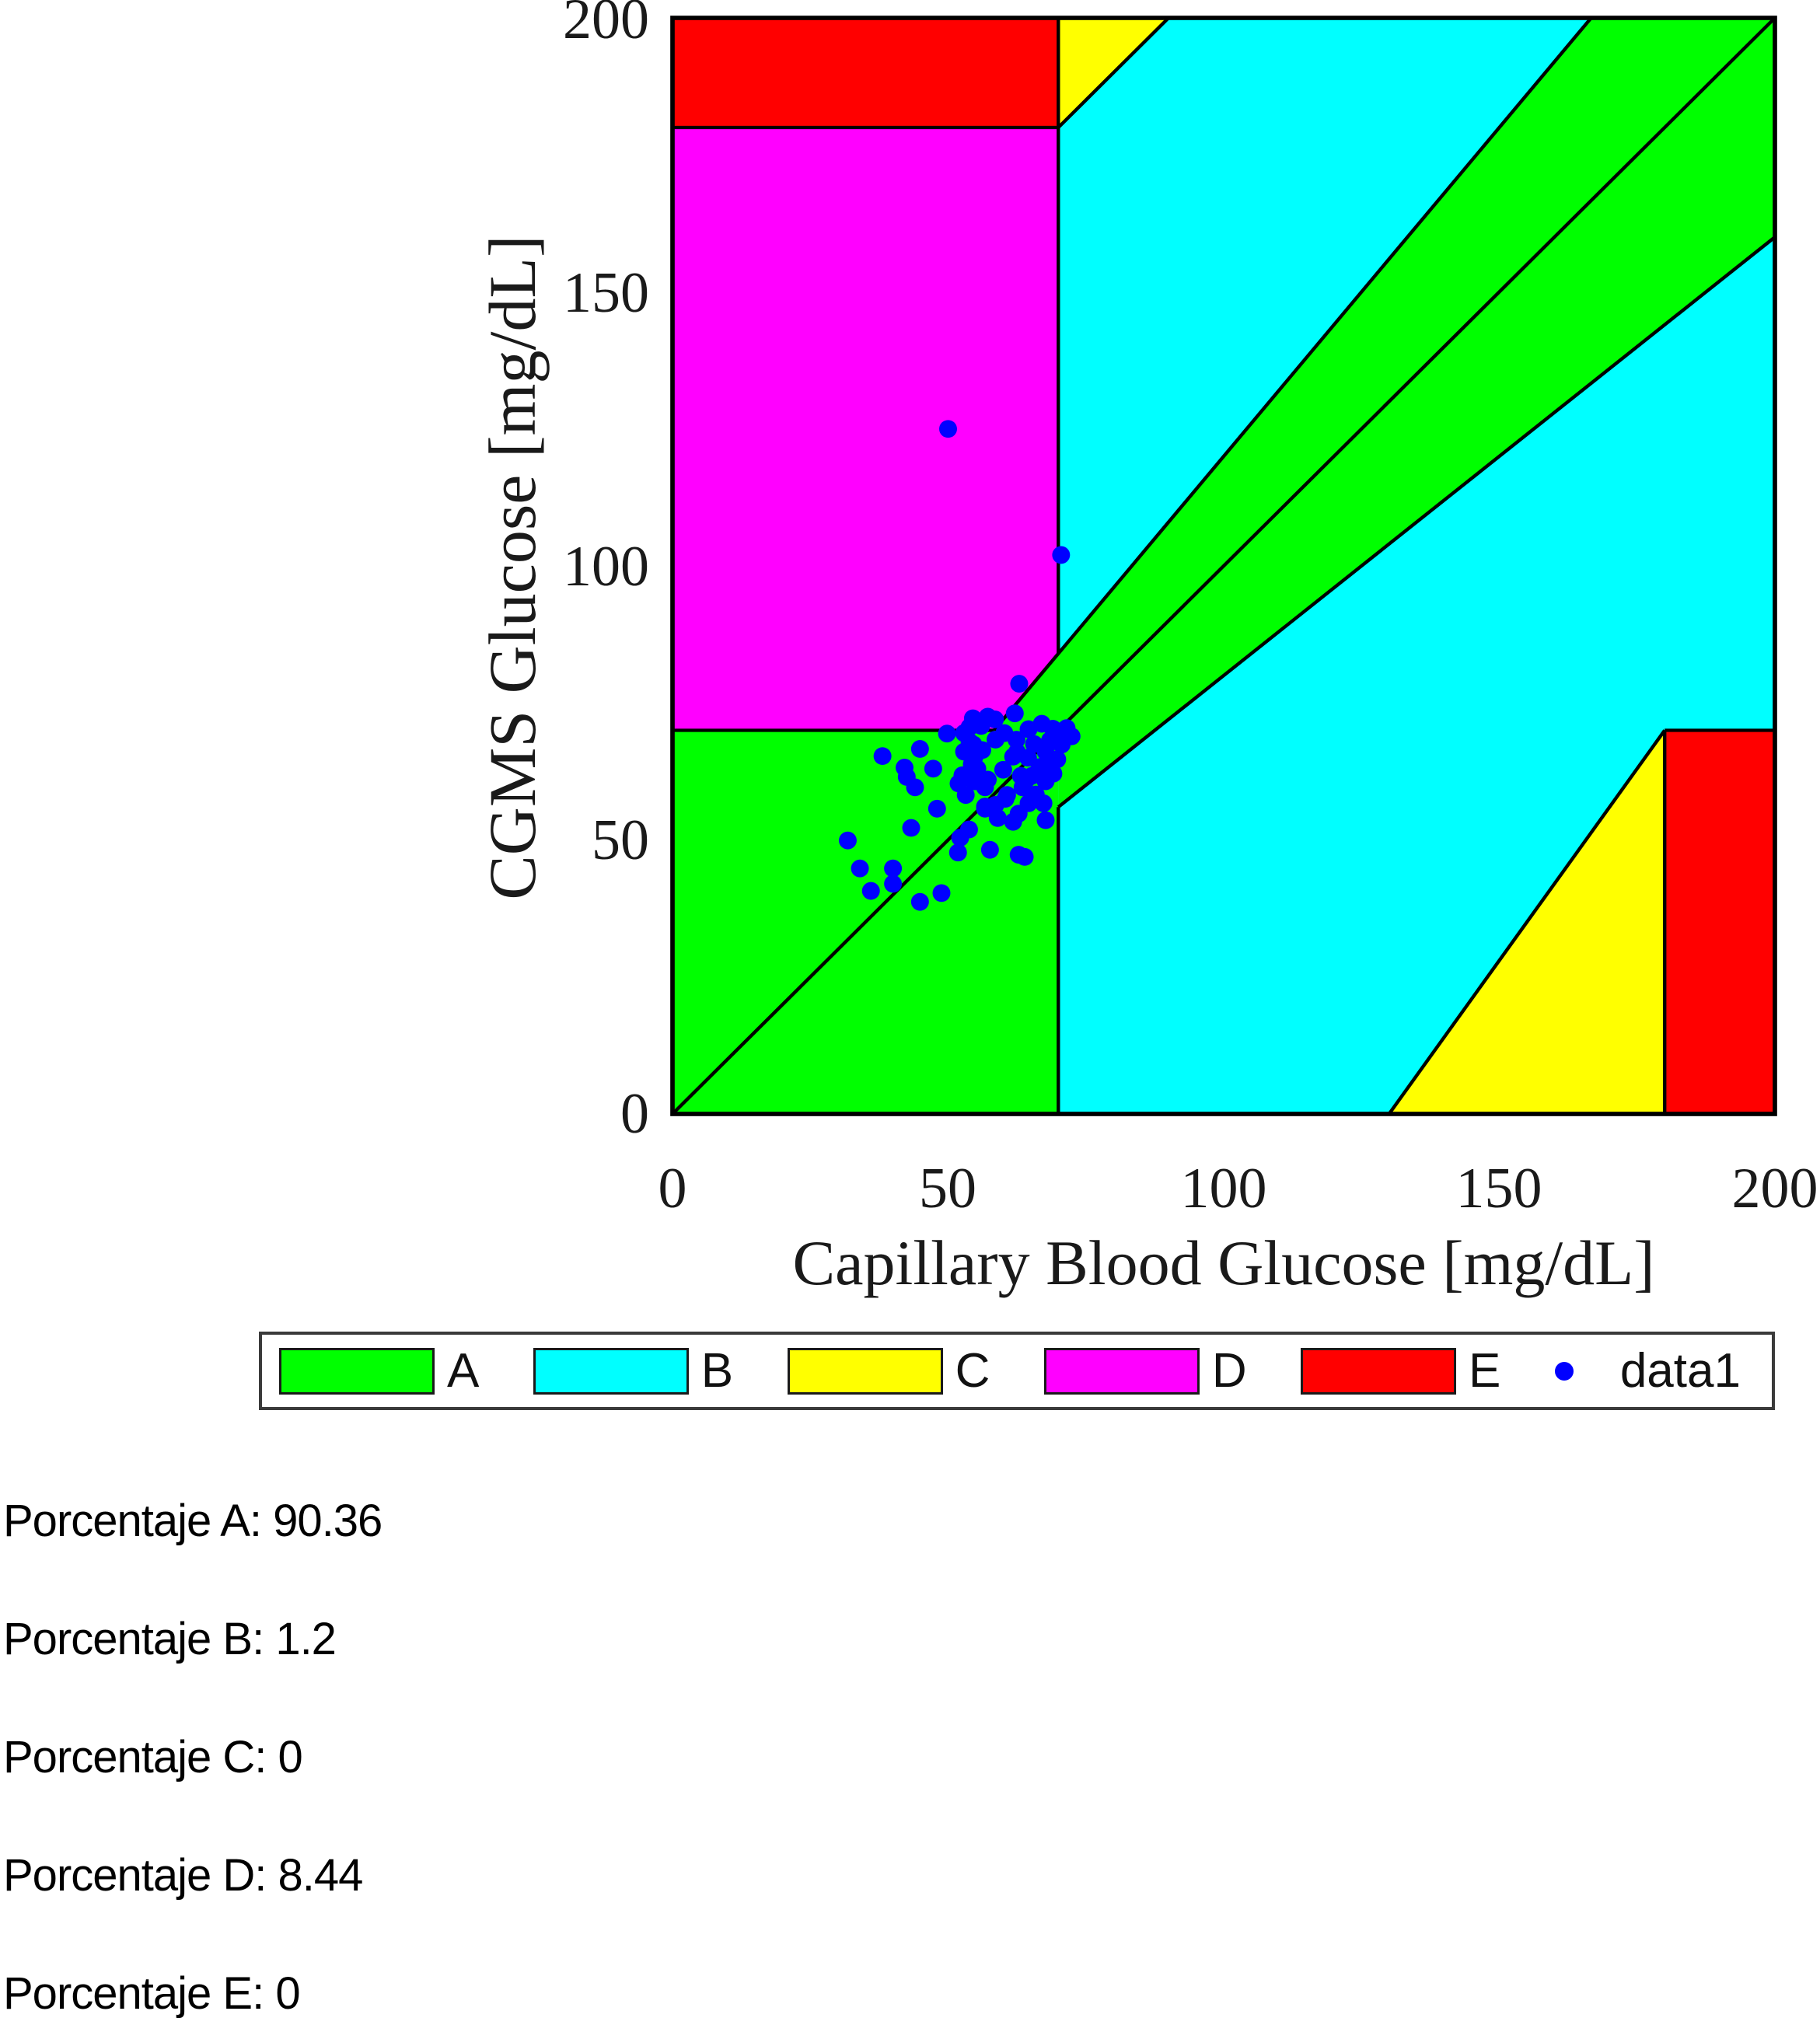  Describe the element at coordinates (672, 1188) in the screenshot. I see `x-tick-0: 0` at that location.